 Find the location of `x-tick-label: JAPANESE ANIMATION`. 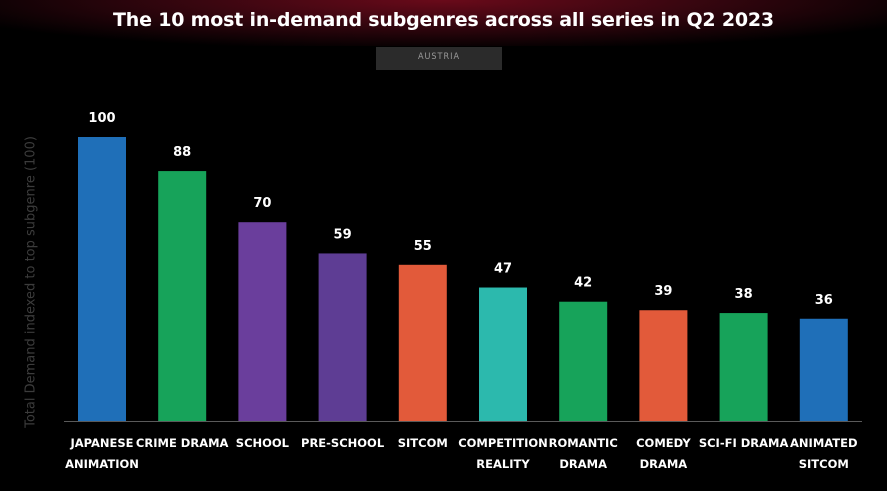

x-tick-label: JAPANESE ANIMATION is located at coordinates (102, 453).